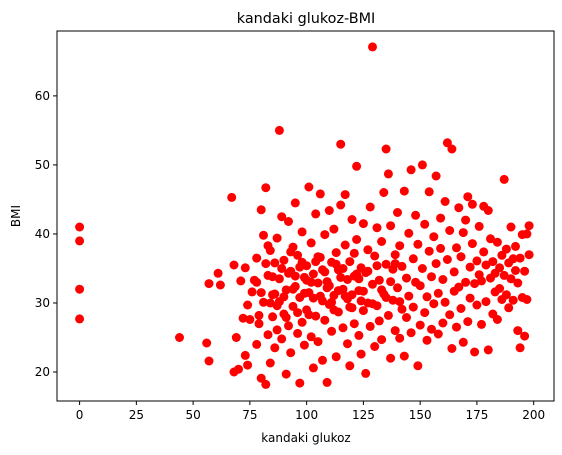  What do you see at coordinates (249, 415) in the screenshot?
I see `x-tick-label: 75` at bounding box center [249, 415].